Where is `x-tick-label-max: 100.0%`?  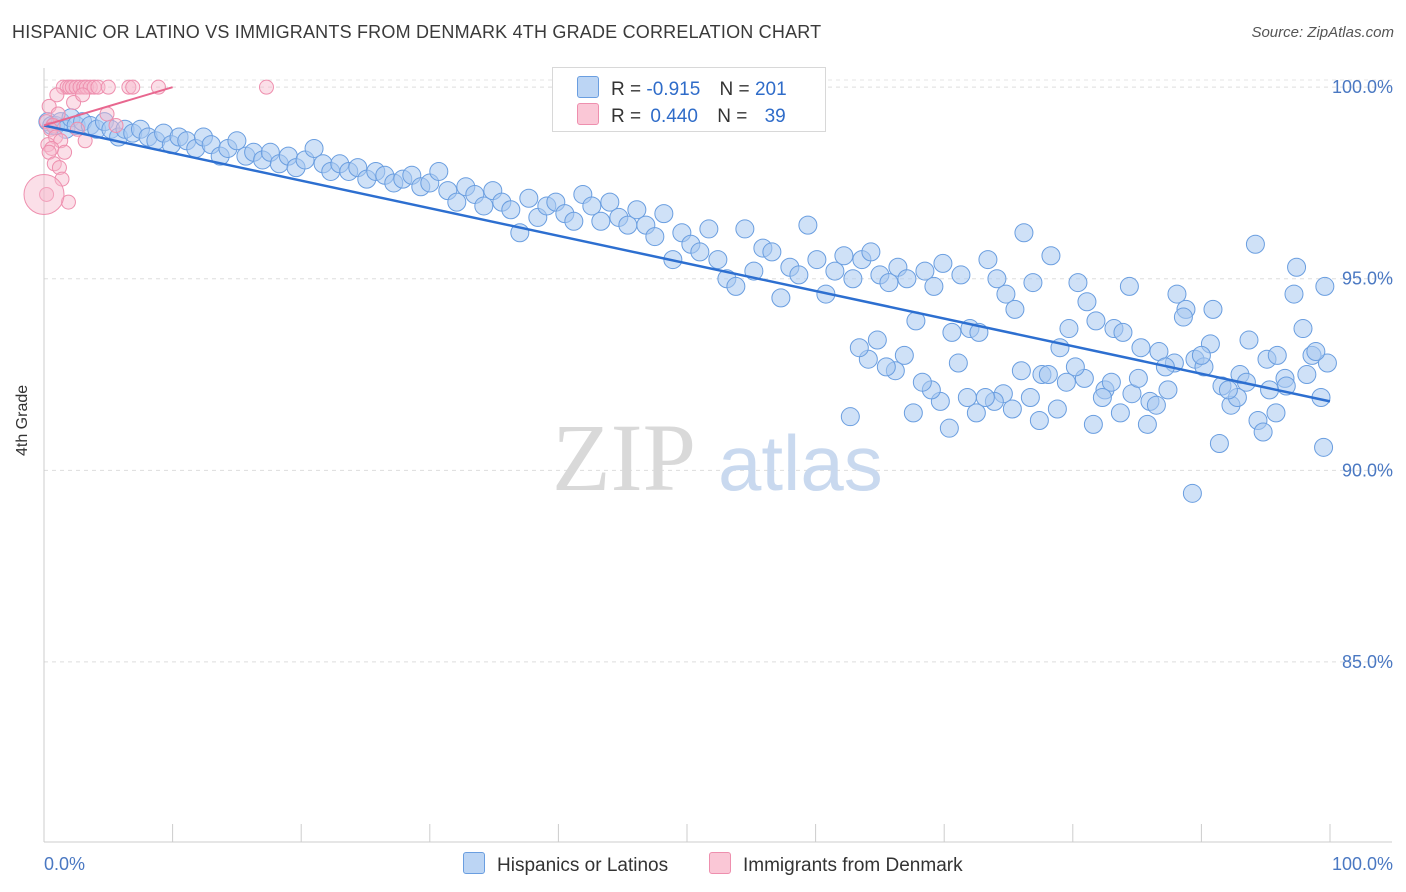 x-tick-label-max: 100.0% is located at coordinates (1362, 864).